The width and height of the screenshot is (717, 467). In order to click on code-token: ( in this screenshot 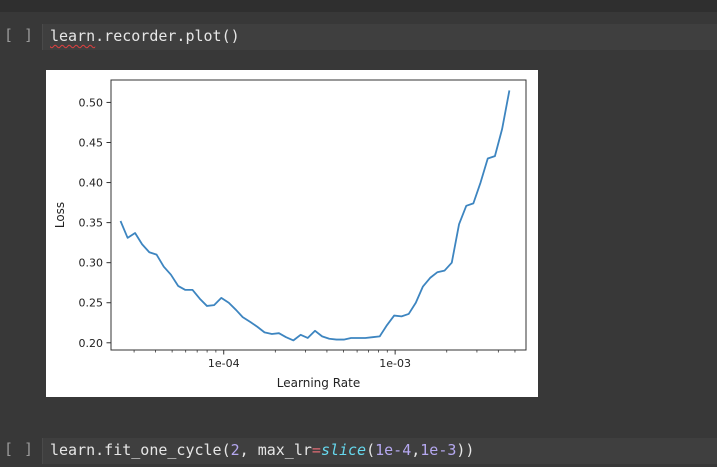, I will do `click(371, 450)`.